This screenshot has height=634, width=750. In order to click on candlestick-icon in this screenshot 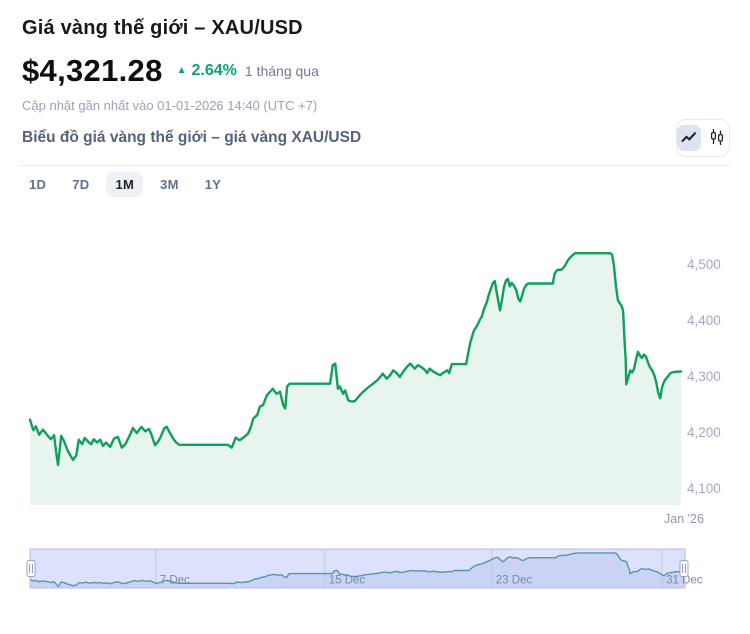, I will do `click(717, 138)`.